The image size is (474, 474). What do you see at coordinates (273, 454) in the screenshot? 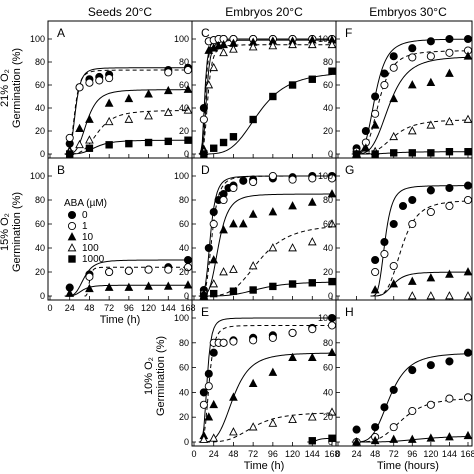
I see `x-tick-label: 96` at bounding box center [273, 454].